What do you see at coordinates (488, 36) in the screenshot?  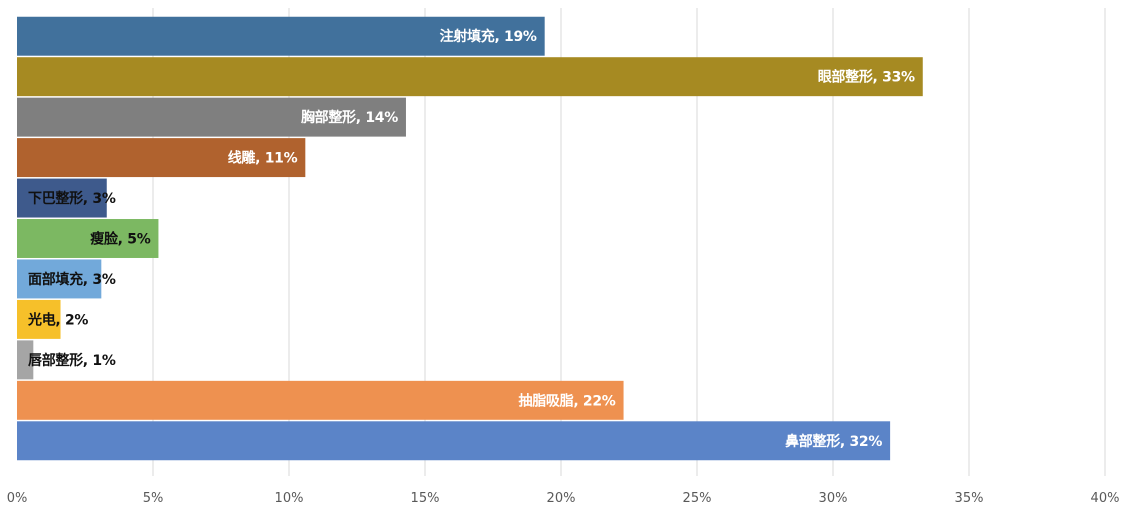 I see `bar-data-label: 注射填充, 19%` at bounding box center [488, 36].